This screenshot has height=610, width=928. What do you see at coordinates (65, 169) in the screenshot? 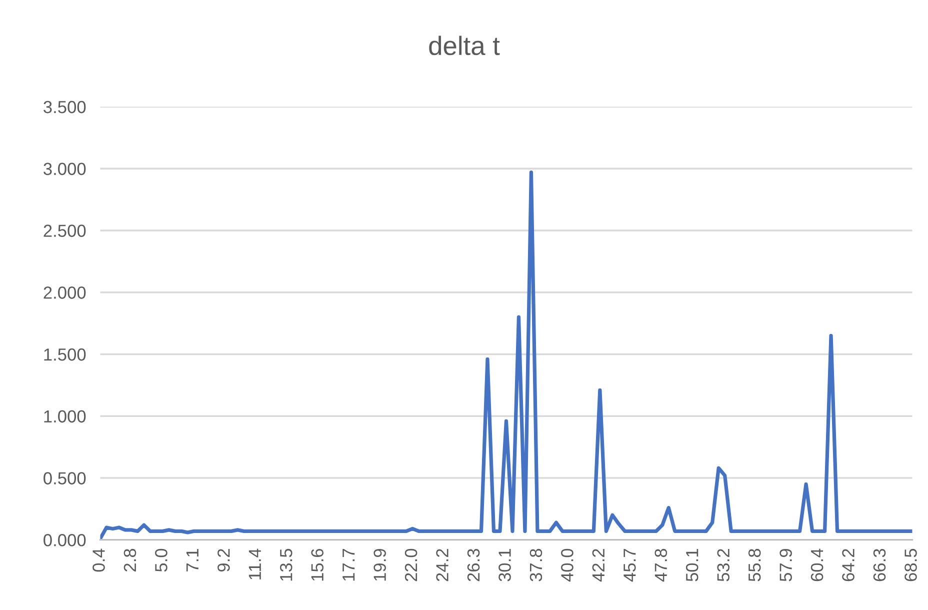
I see `y-tick-label: 3.000` at bounding box center [65, 169].